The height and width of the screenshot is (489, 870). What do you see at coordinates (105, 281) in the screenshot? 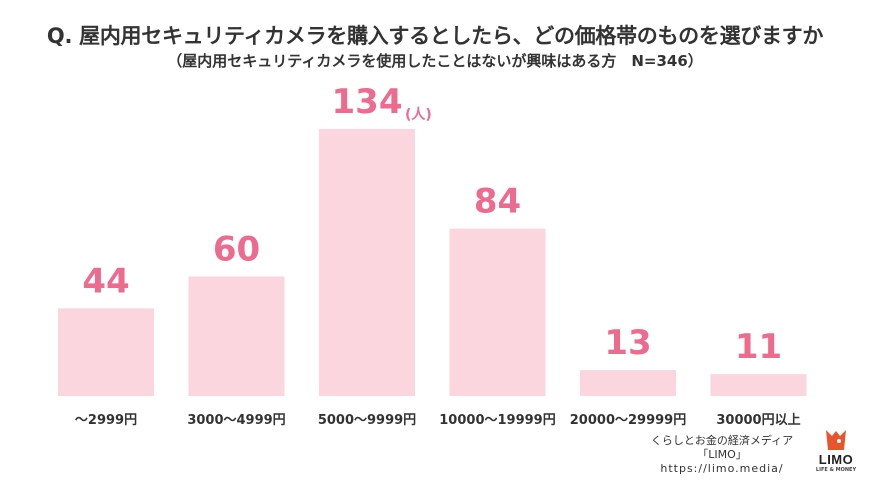
I see `value-label-0: 44` at bounding box center [105, 281].